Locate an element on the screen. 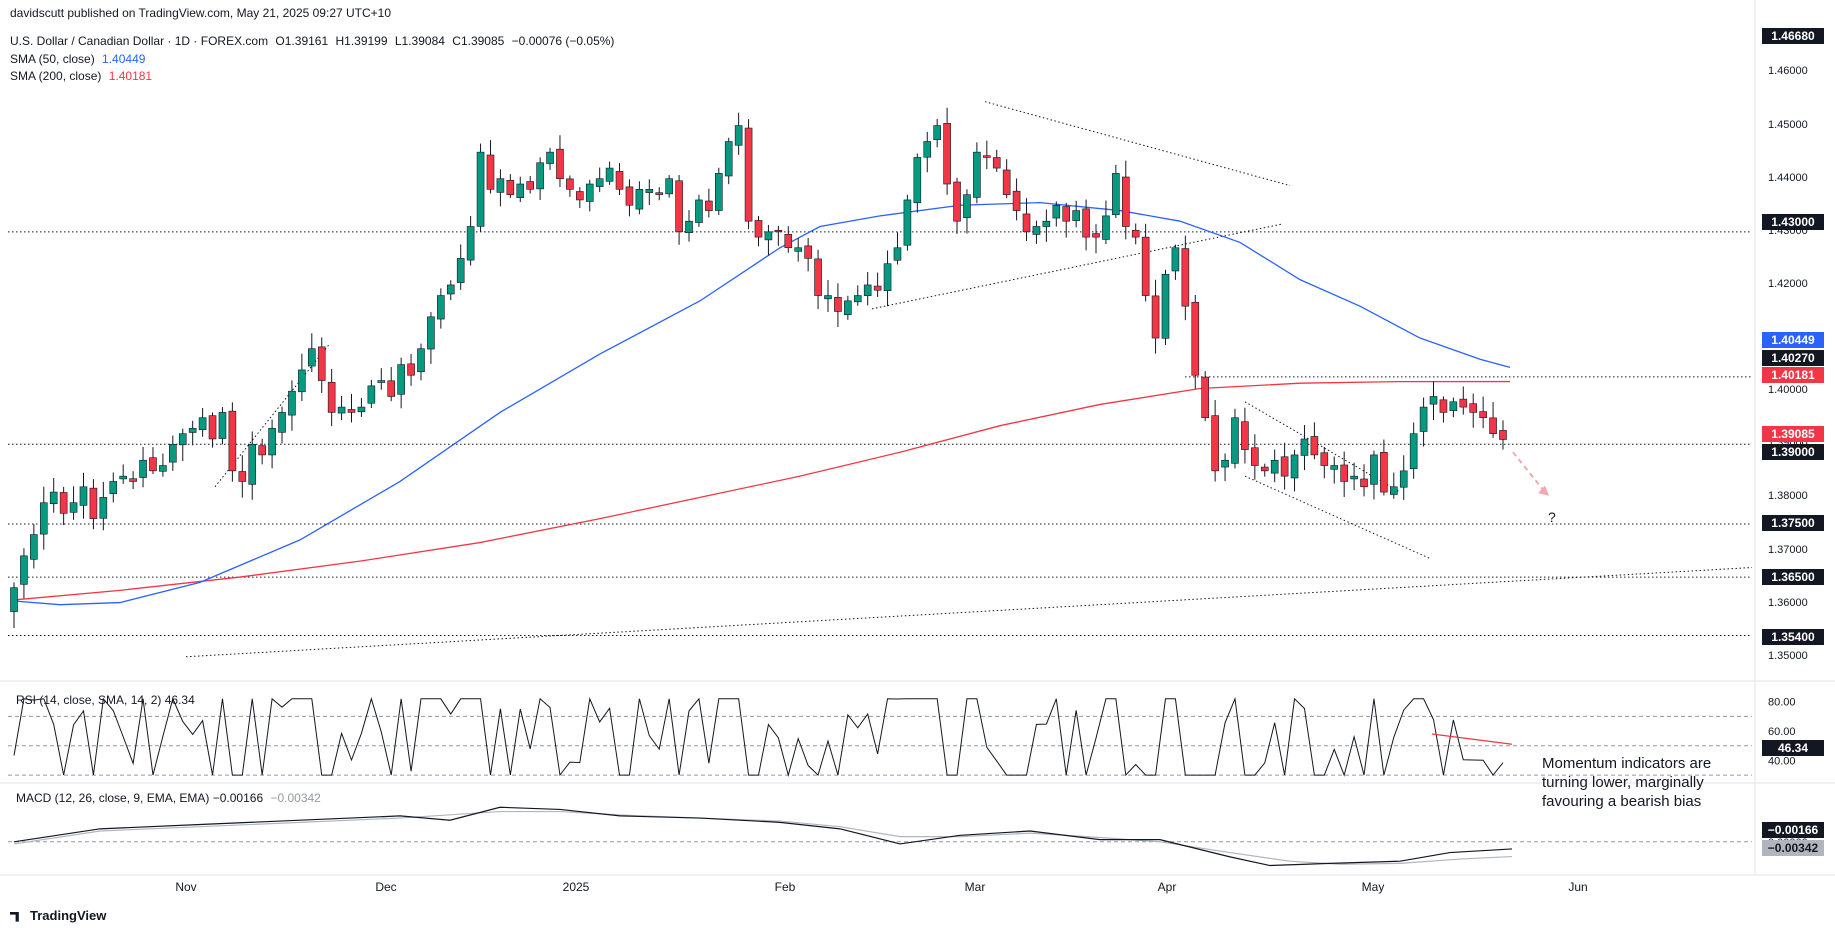 This screenshot has width=1835, height=932. rsi-tick-label: 60.00 is located at coordinates (1782, 732).